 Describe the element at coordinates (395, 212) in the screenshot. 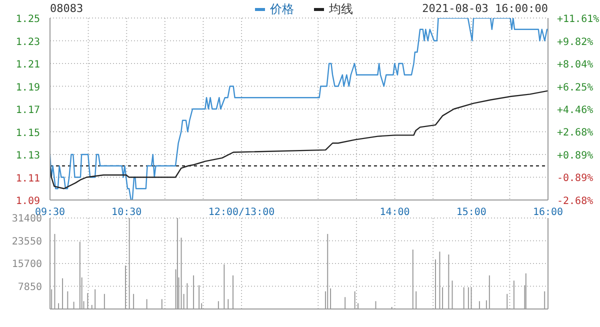

I see `x-tick-label: 14:00` at that location.